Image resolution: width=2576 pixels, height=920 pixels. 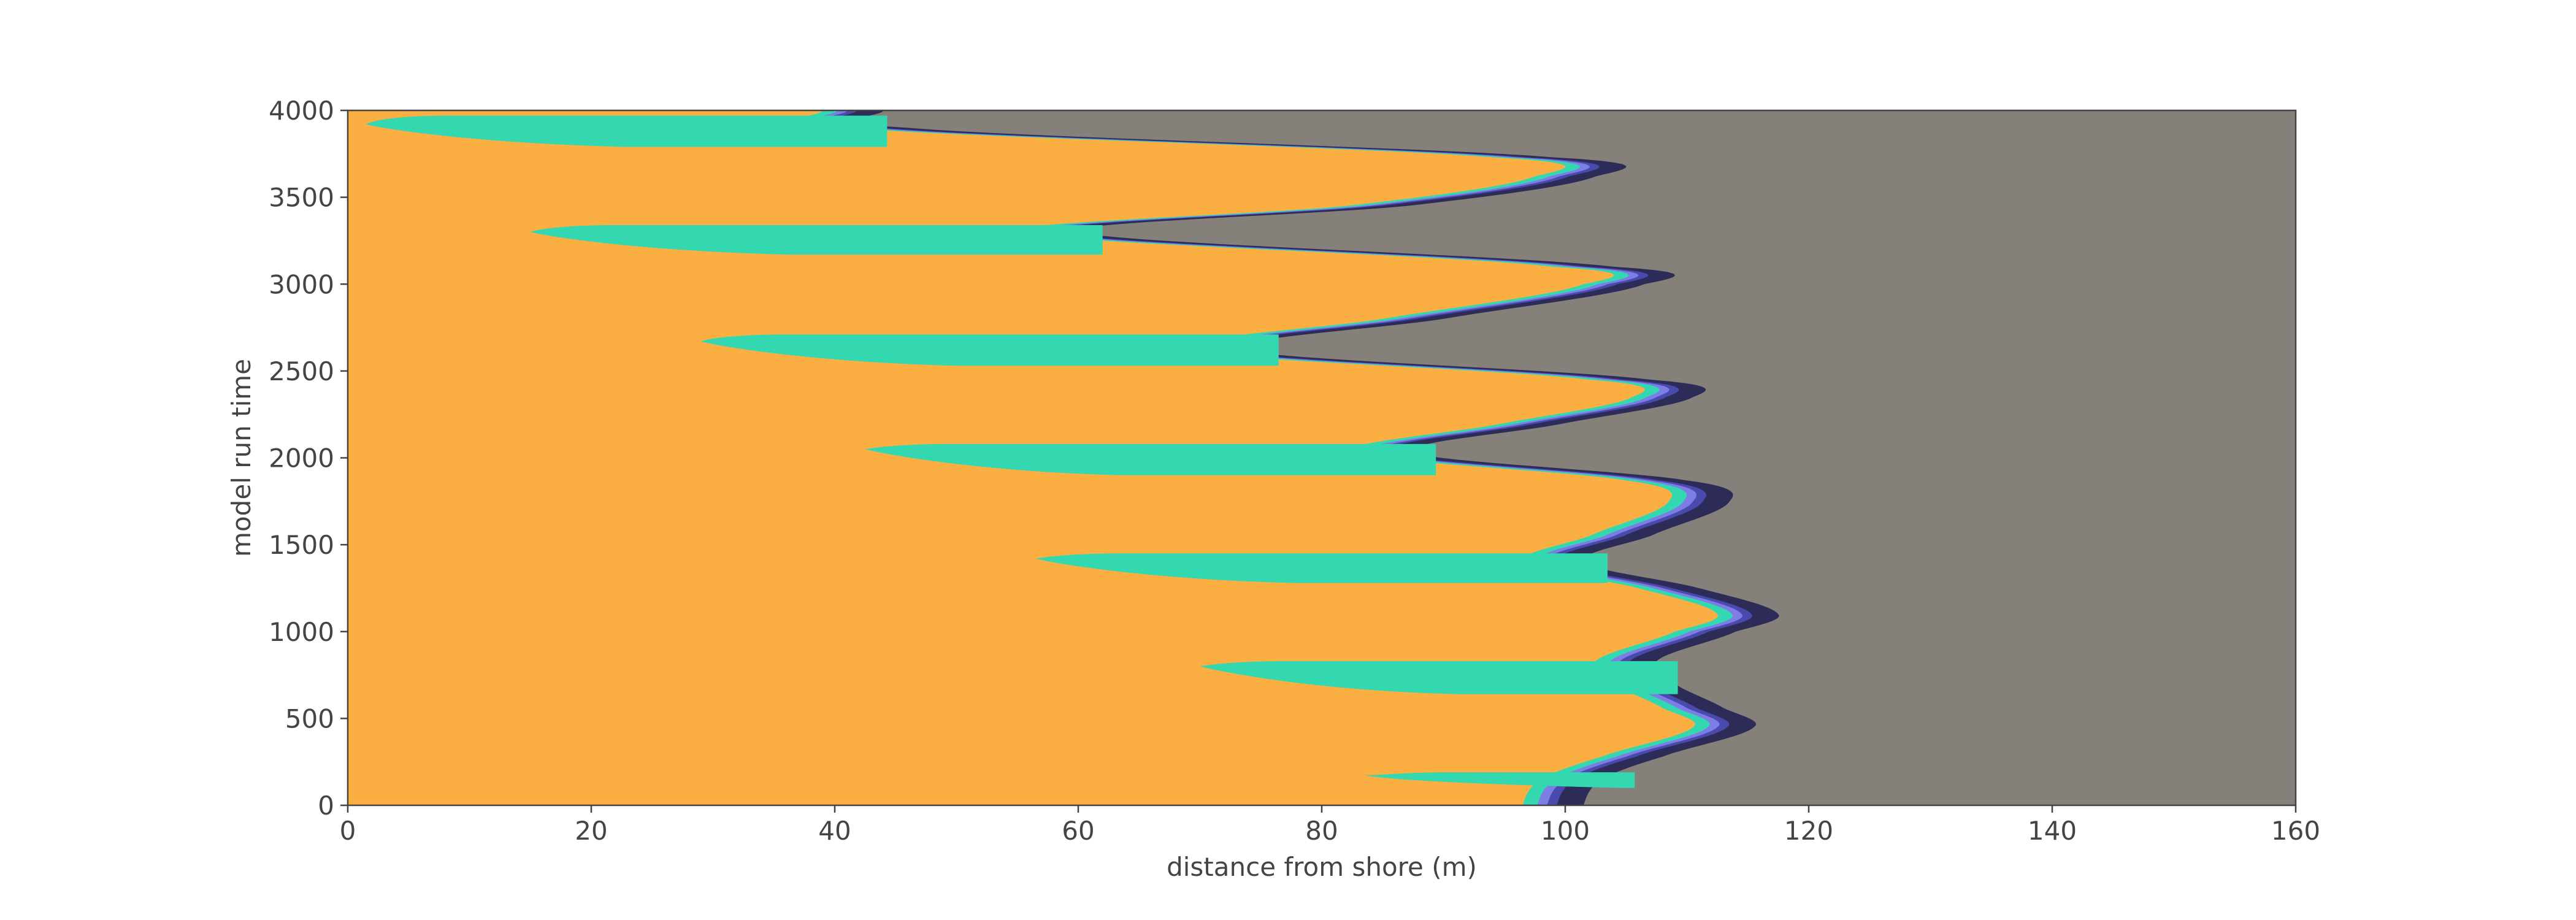 I want to click on y-tick-label: 2000, so click(x=301, y=458).